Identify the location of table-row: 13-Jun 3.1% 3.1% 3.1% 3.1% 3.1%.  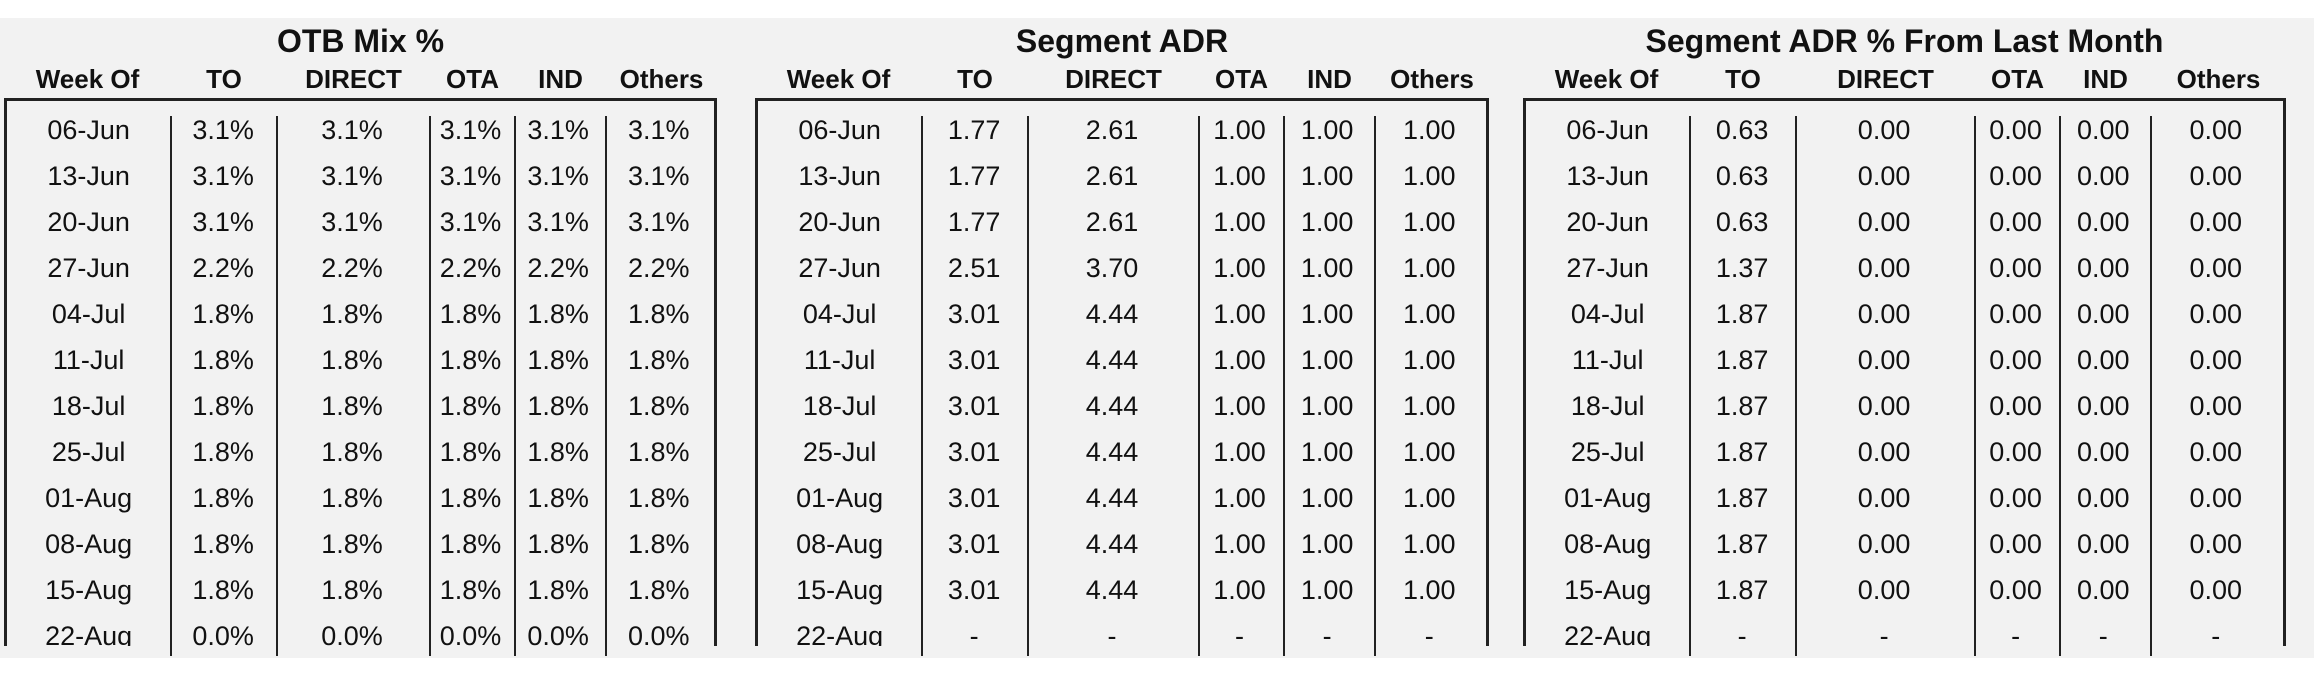
(360, 176).